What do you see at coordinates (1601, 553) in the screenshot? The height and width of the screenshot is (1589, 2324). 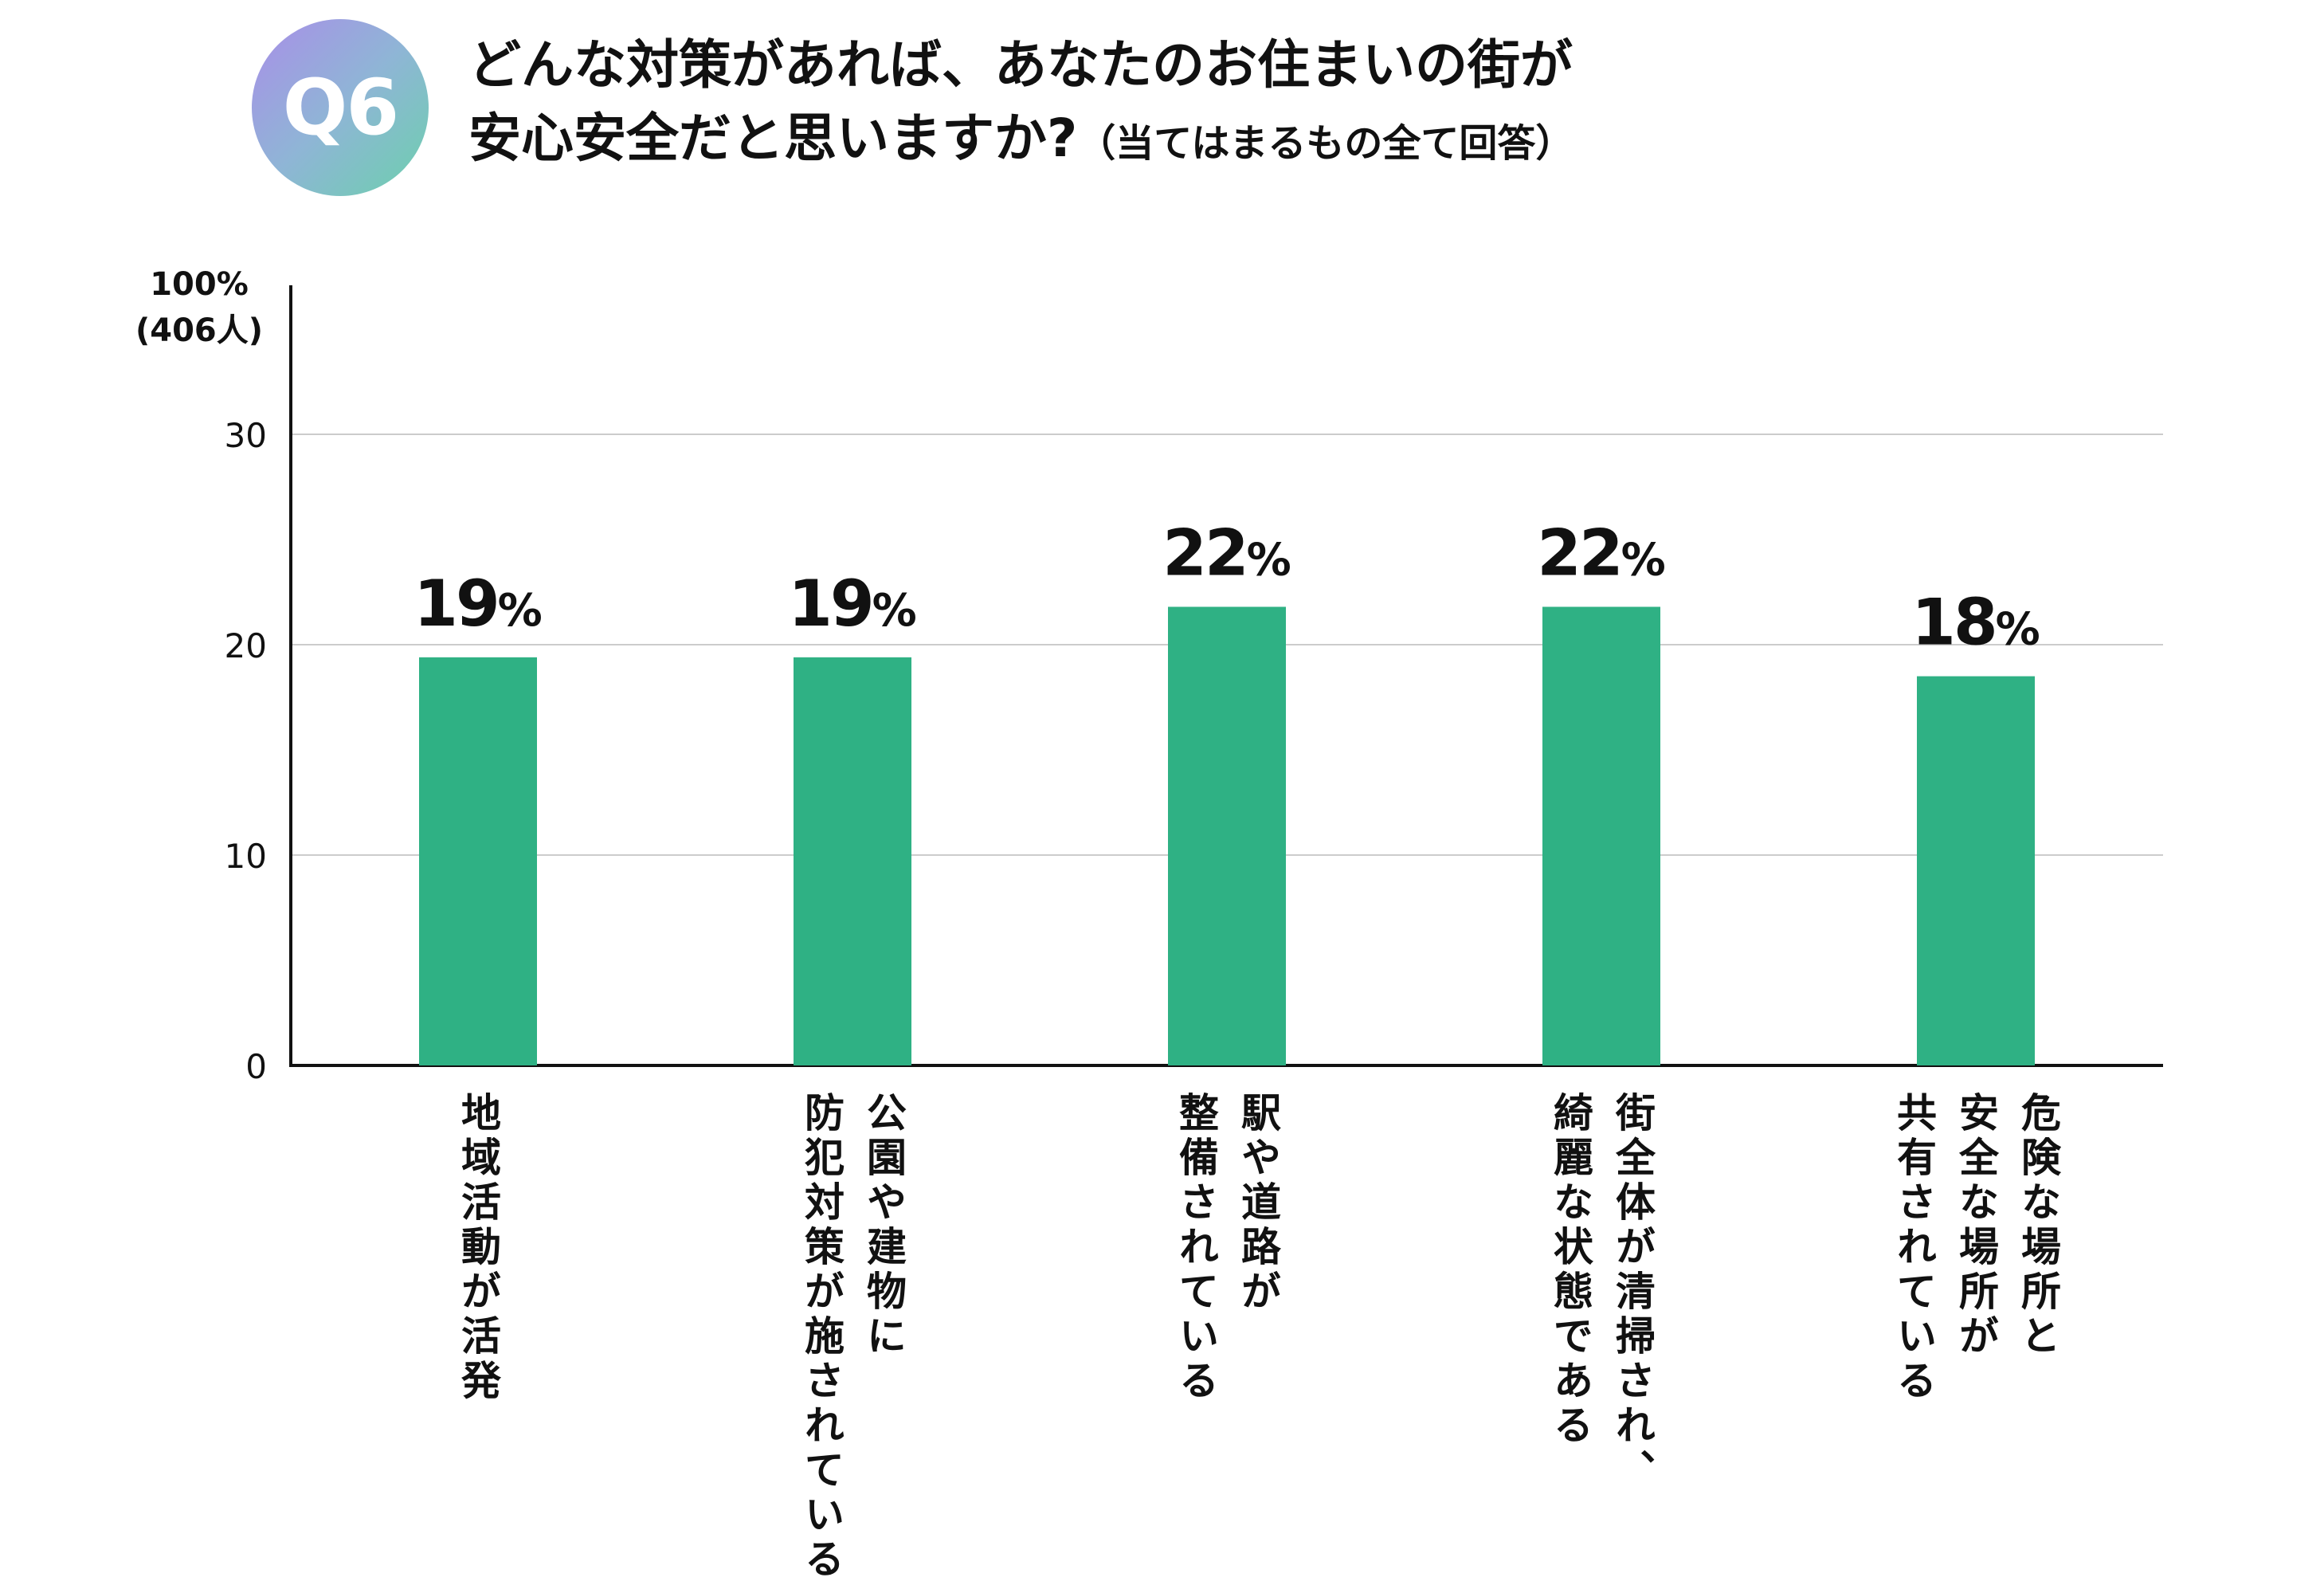 I see `data-label-4: 22%` at bounding box center [1601, 553].